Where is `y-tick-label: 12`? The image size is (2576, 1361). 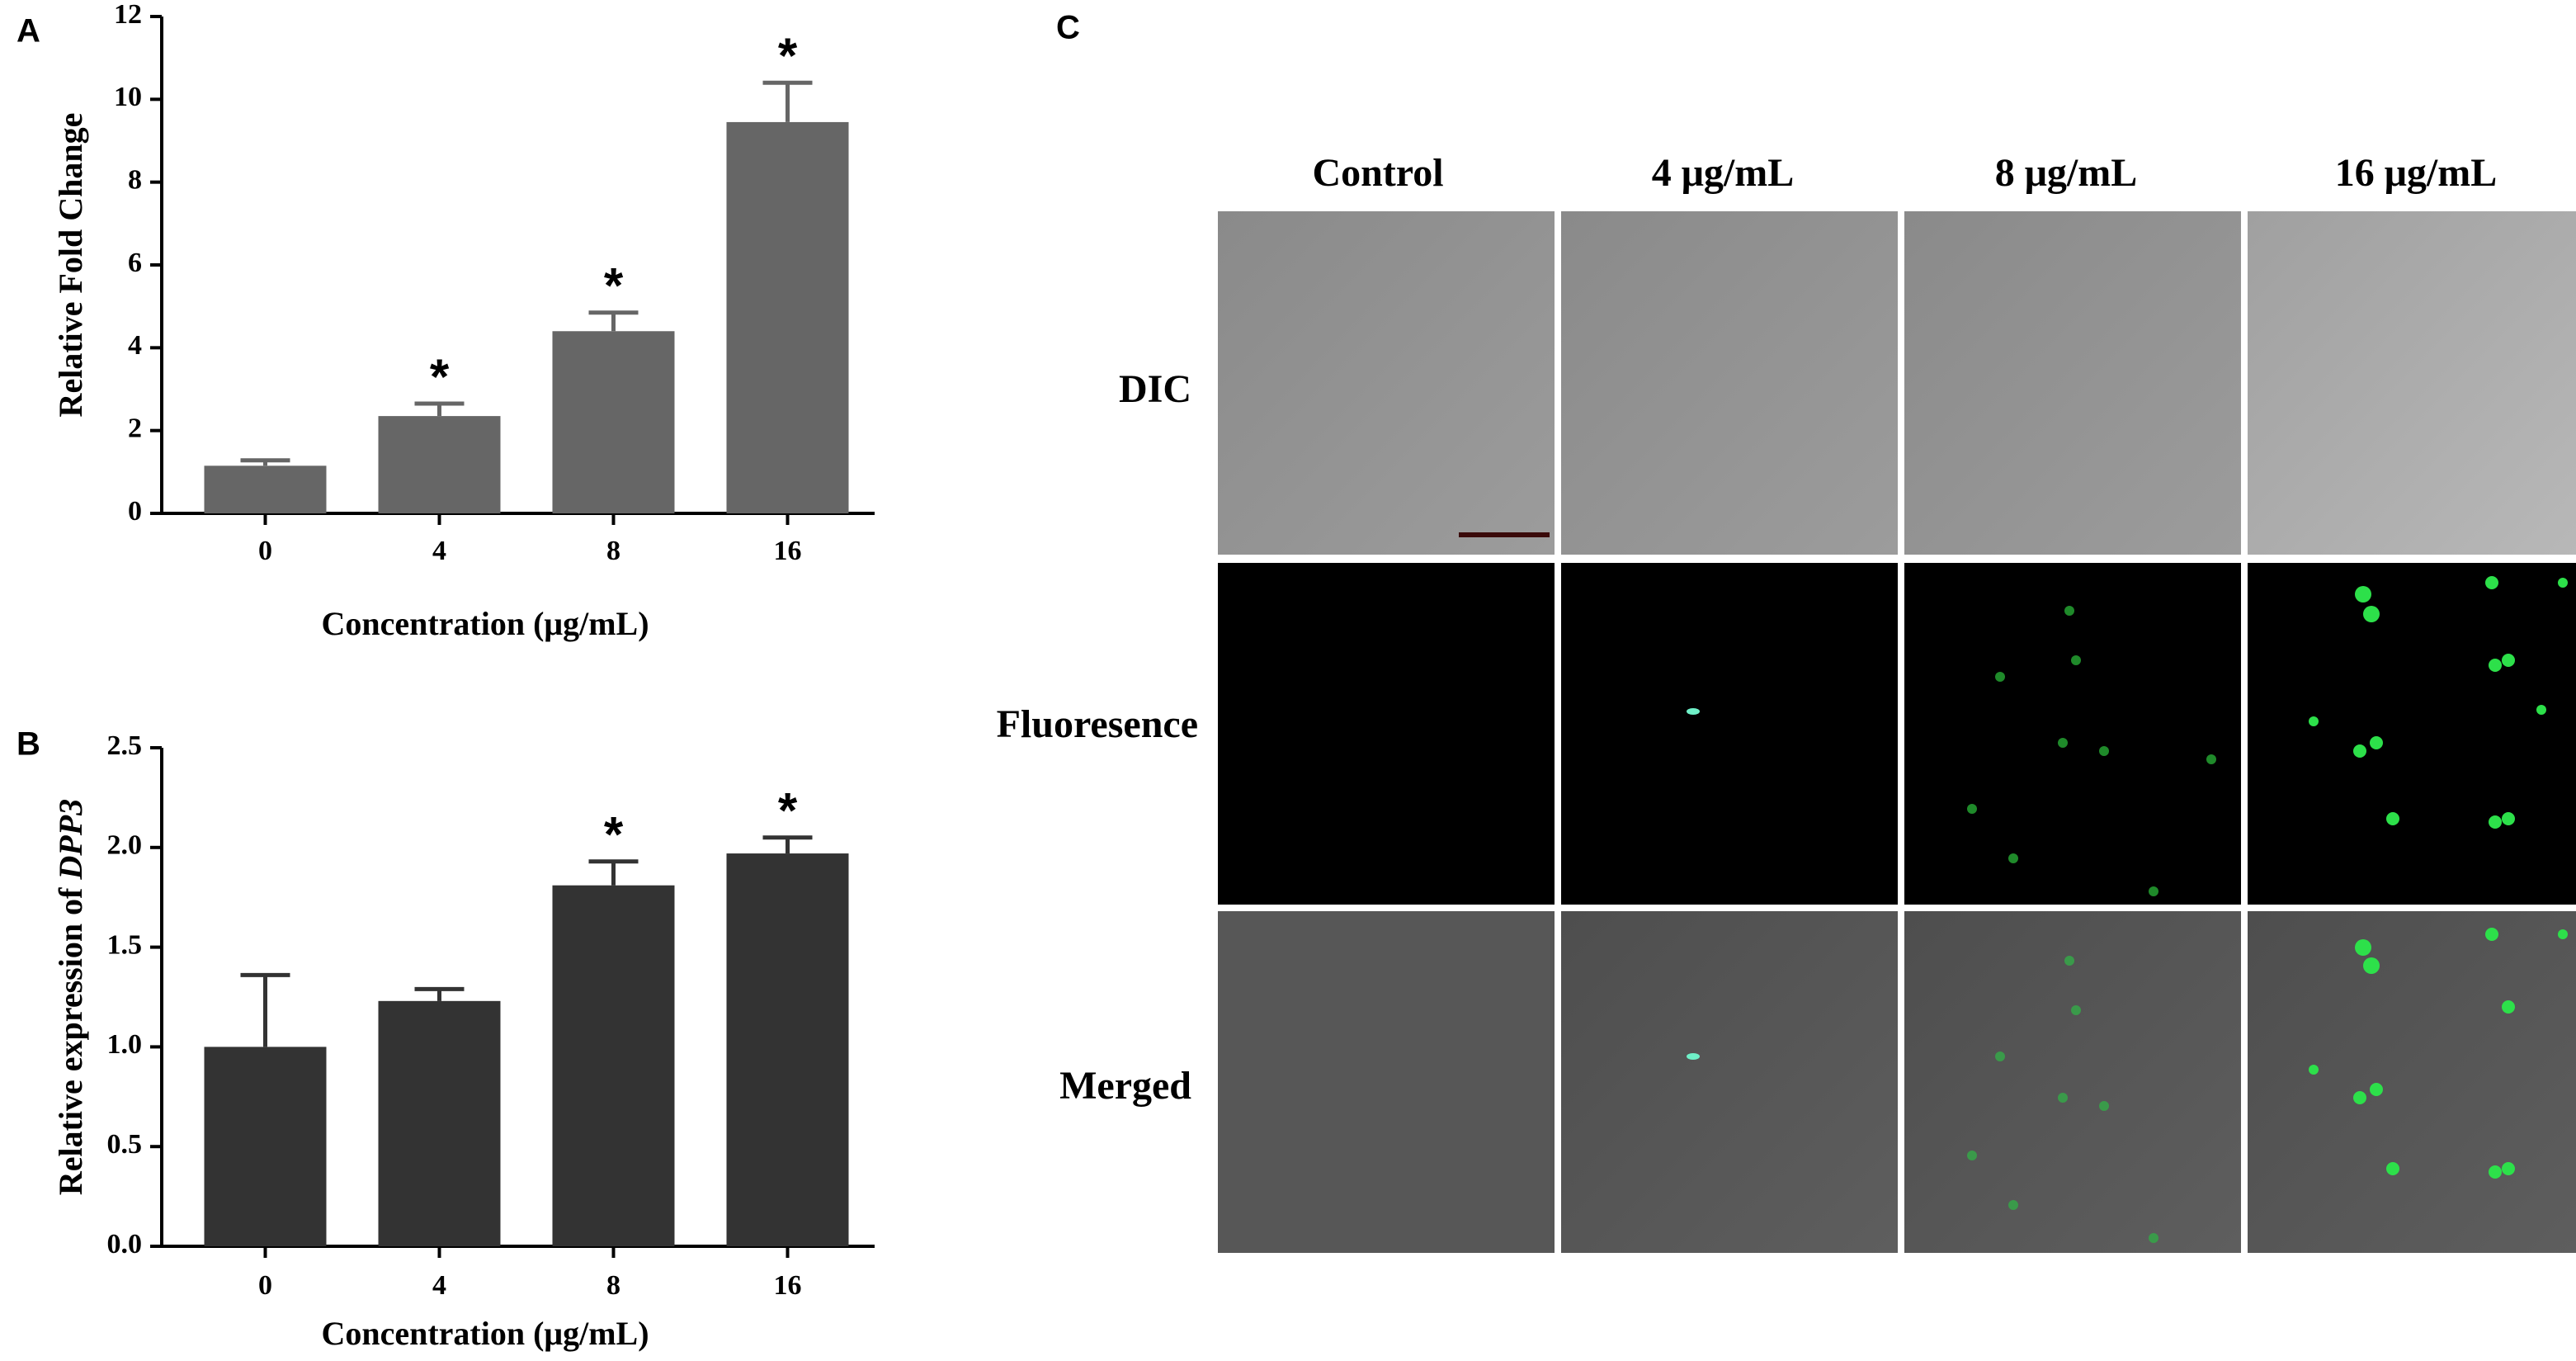 y-tick-label: 12 is located at coordinates (128, 15).